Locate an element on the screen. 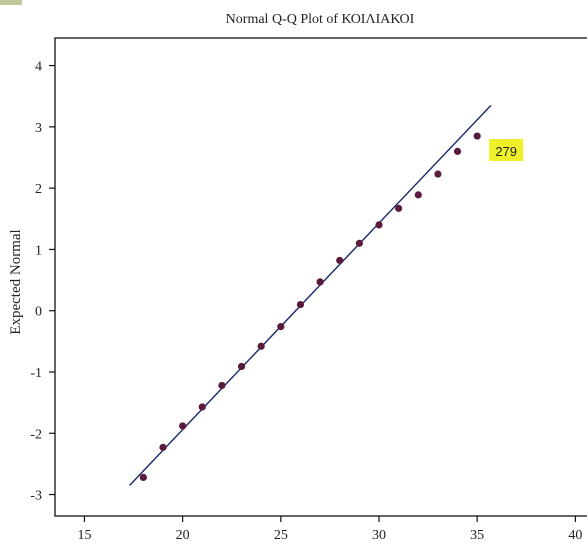 The width and height of the screenshot is (587, 549). y-tick-label--2: -2 is located at coordinates (36, 434).